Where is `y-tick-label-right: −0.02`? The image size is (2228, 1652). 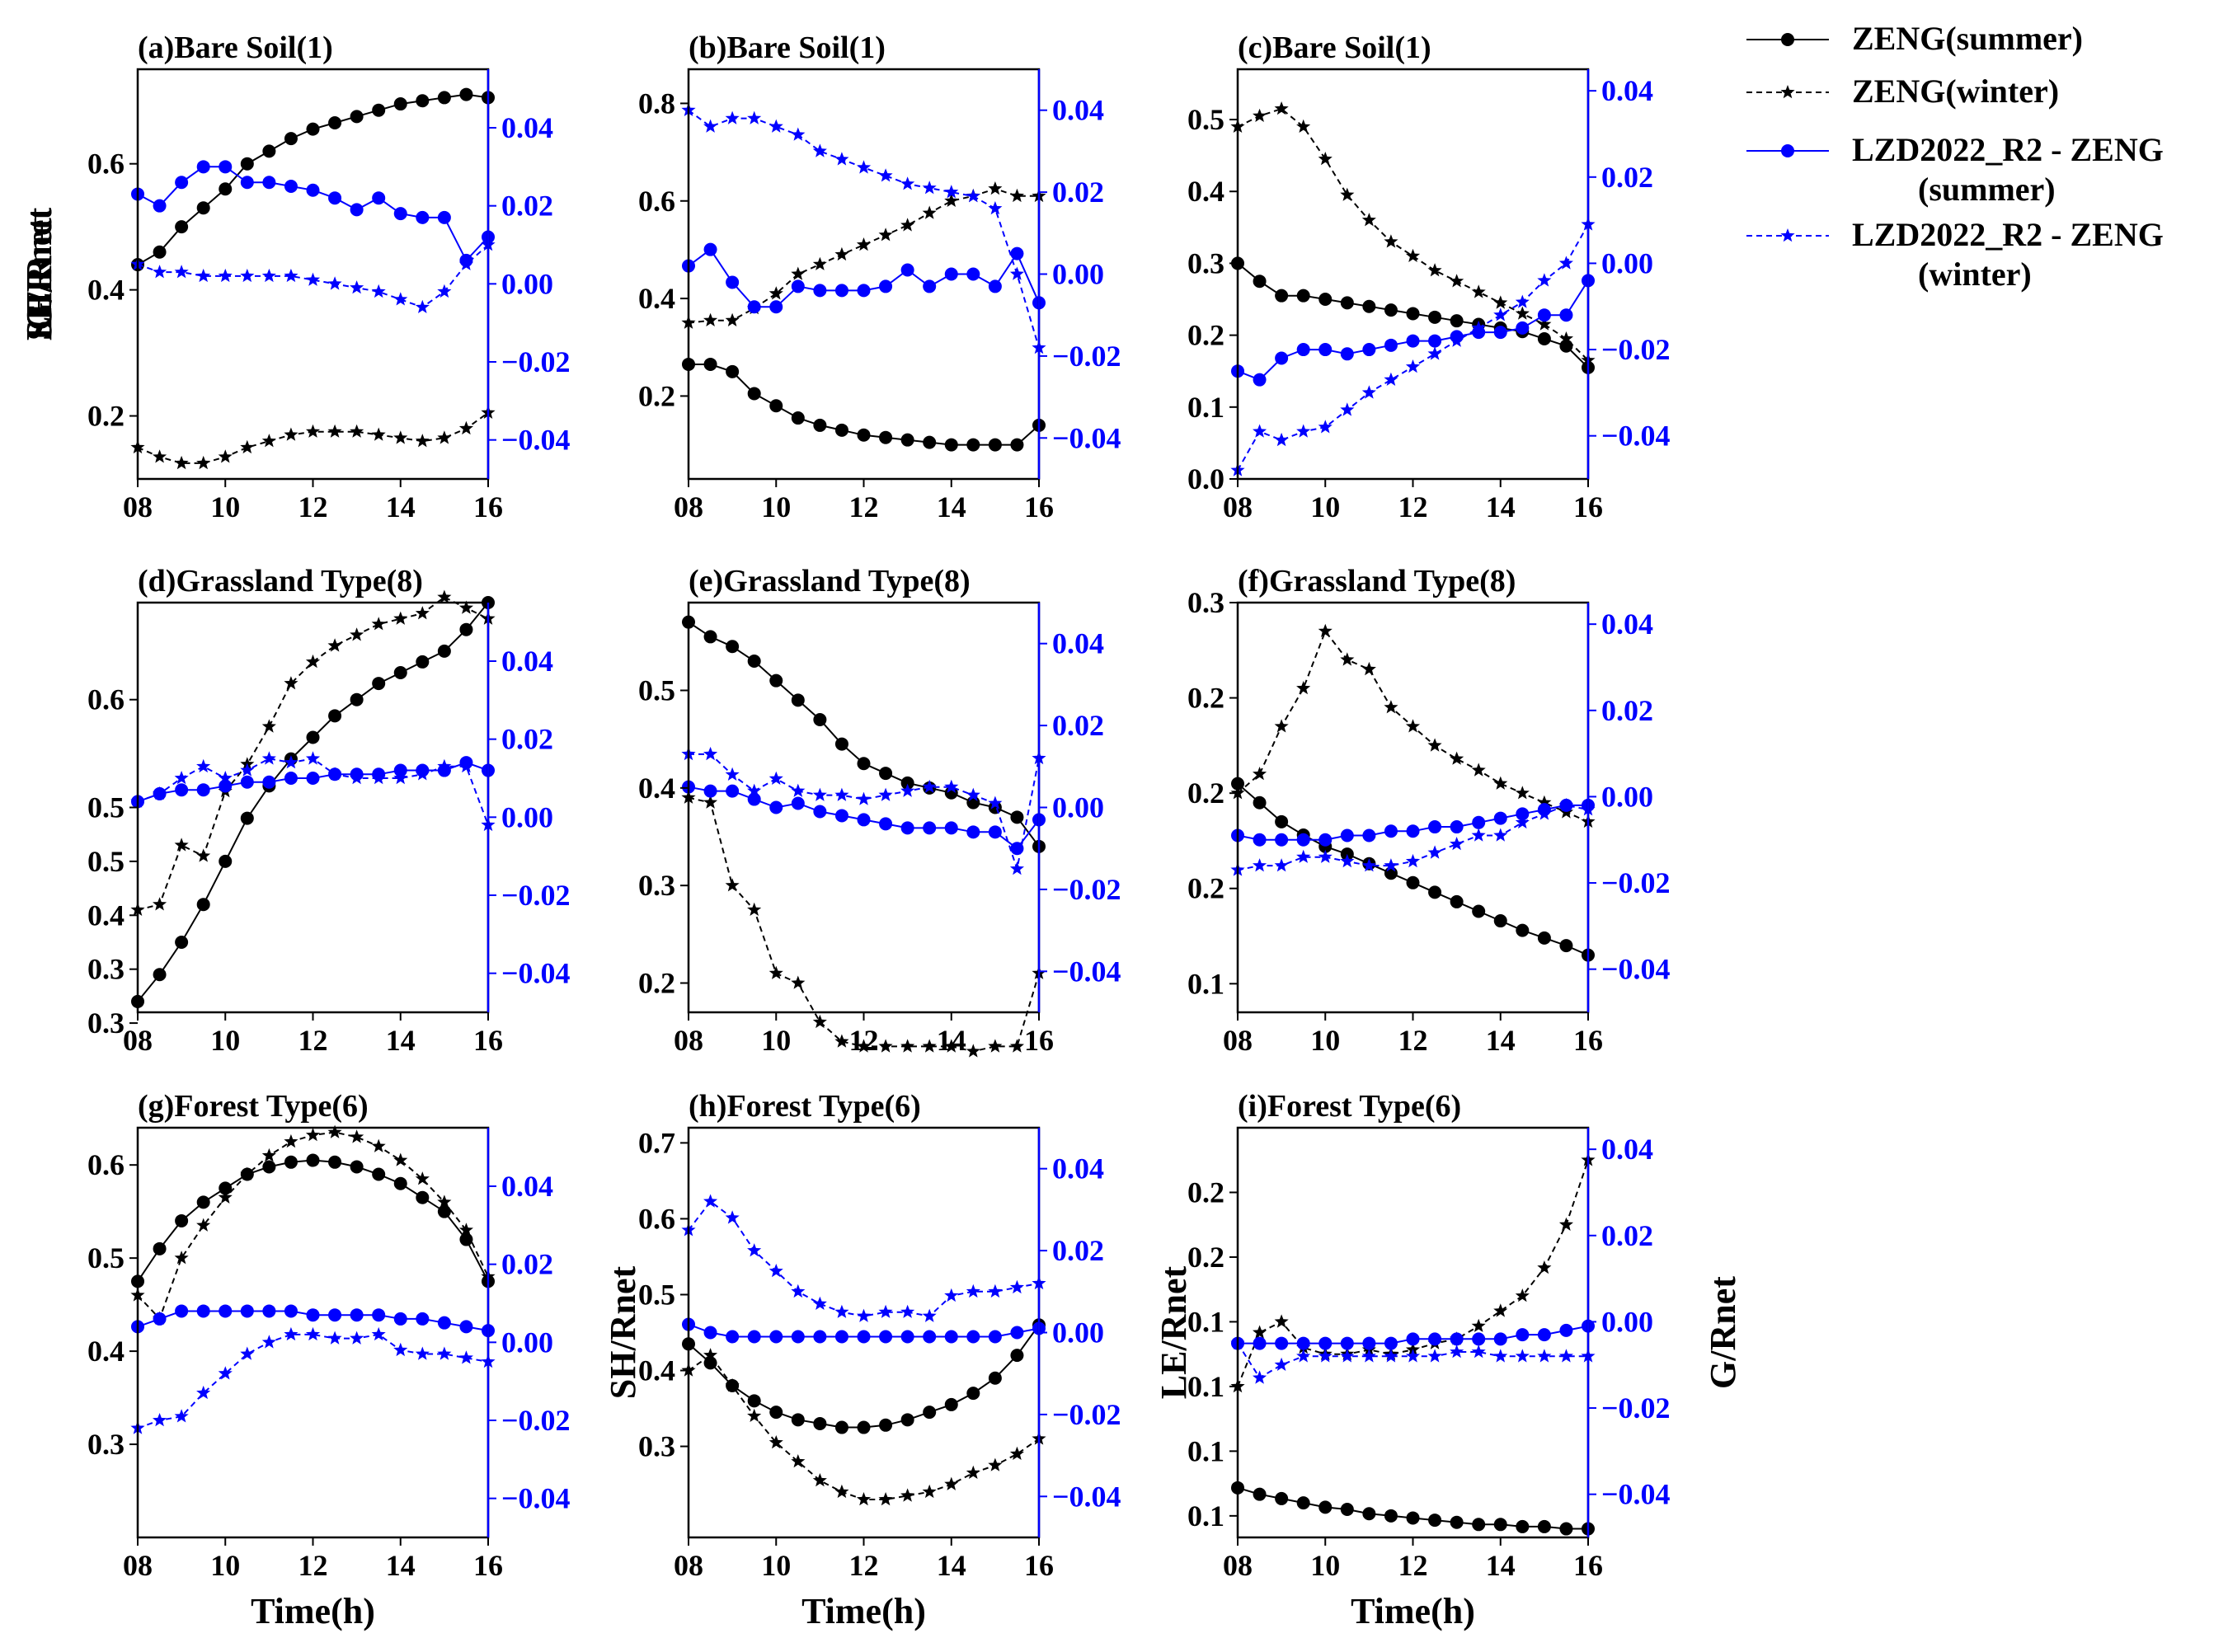
y-tick-label-right: −0.02 is located at coordinates (536, 896).